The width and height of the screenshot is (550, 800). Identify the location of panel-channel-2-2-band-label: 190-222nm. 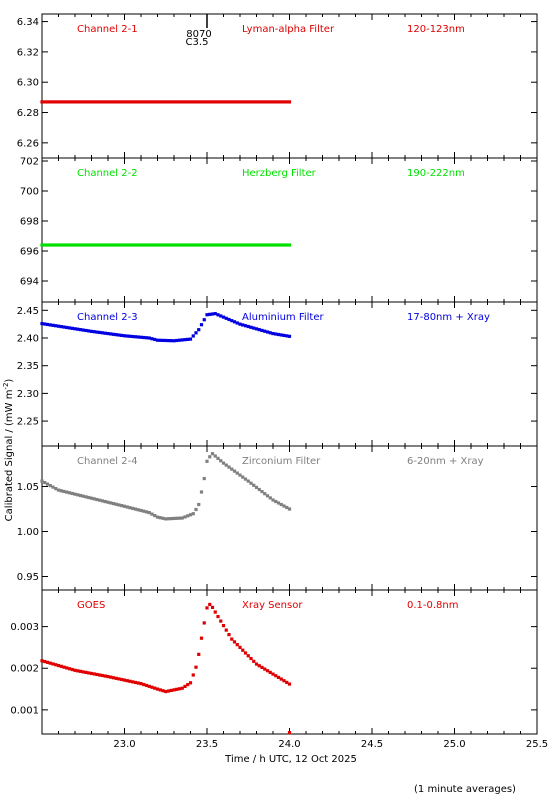
(436, 173).